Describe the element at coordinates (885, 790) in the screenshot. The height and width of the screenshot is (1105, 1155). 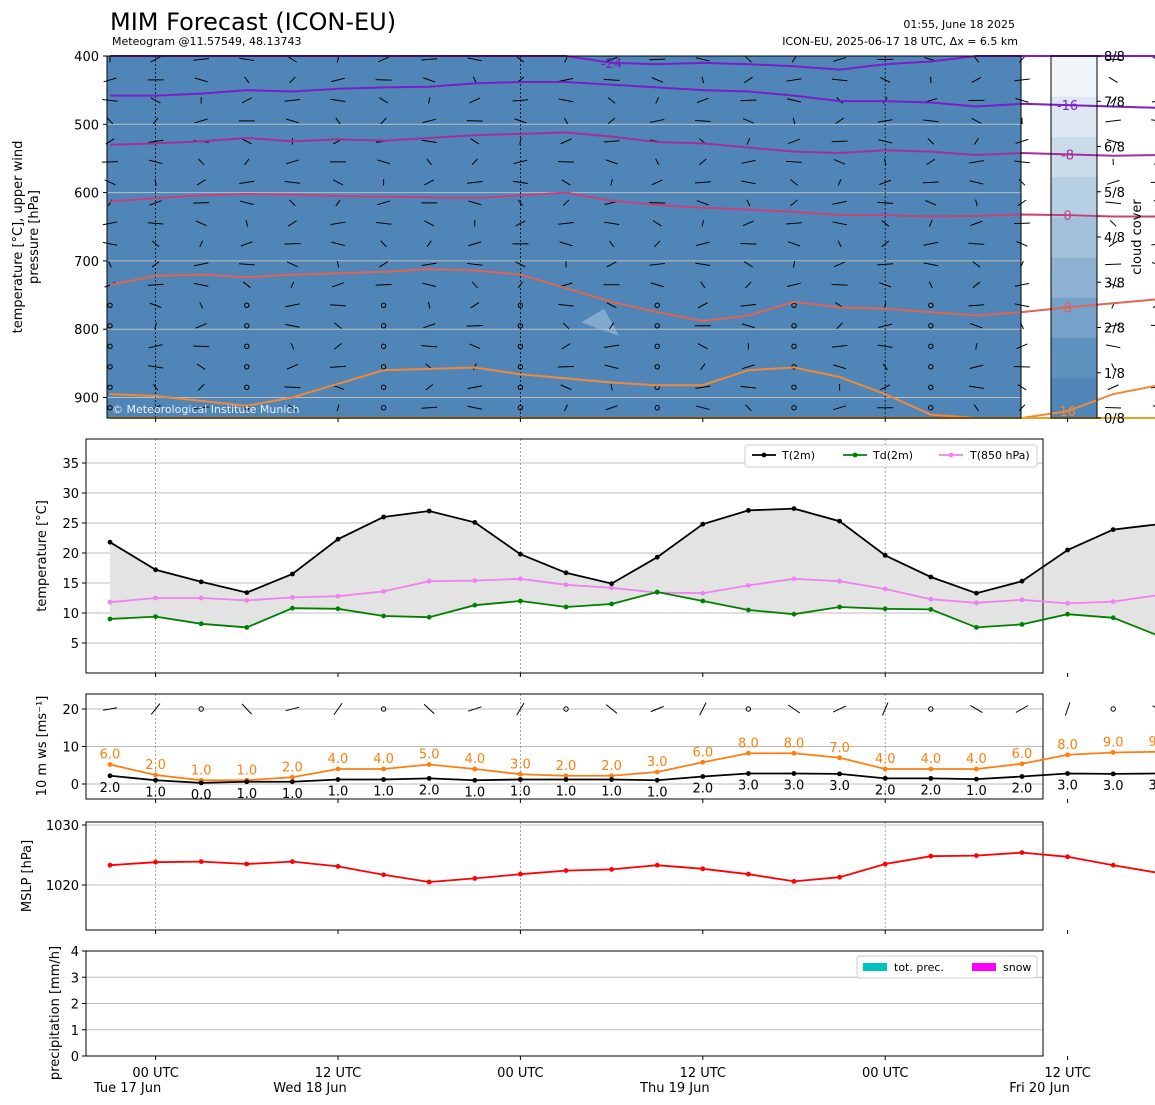
I see `wind-value-label: 2.0` at that location.